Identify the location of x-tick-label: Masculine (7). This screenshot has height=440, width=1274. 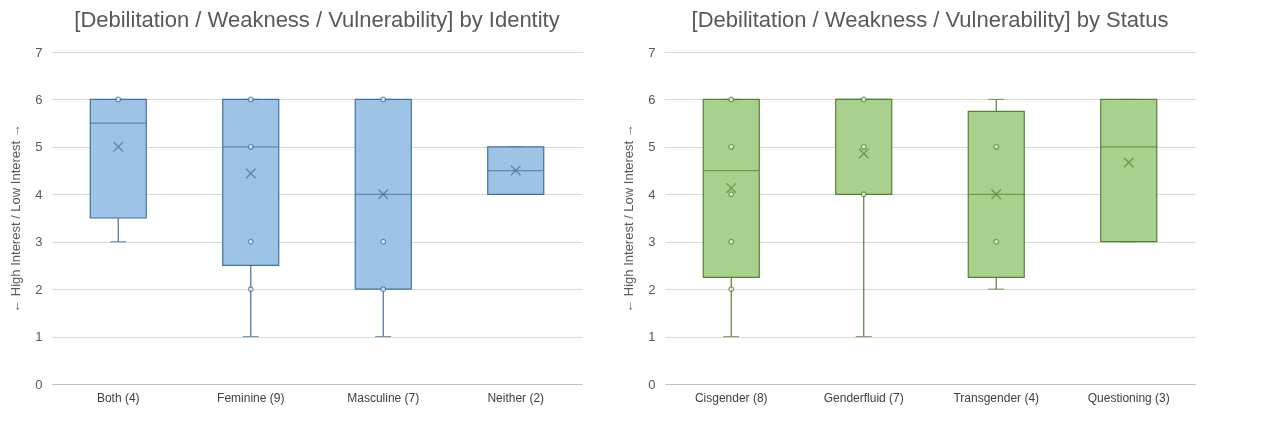
(383, 397).